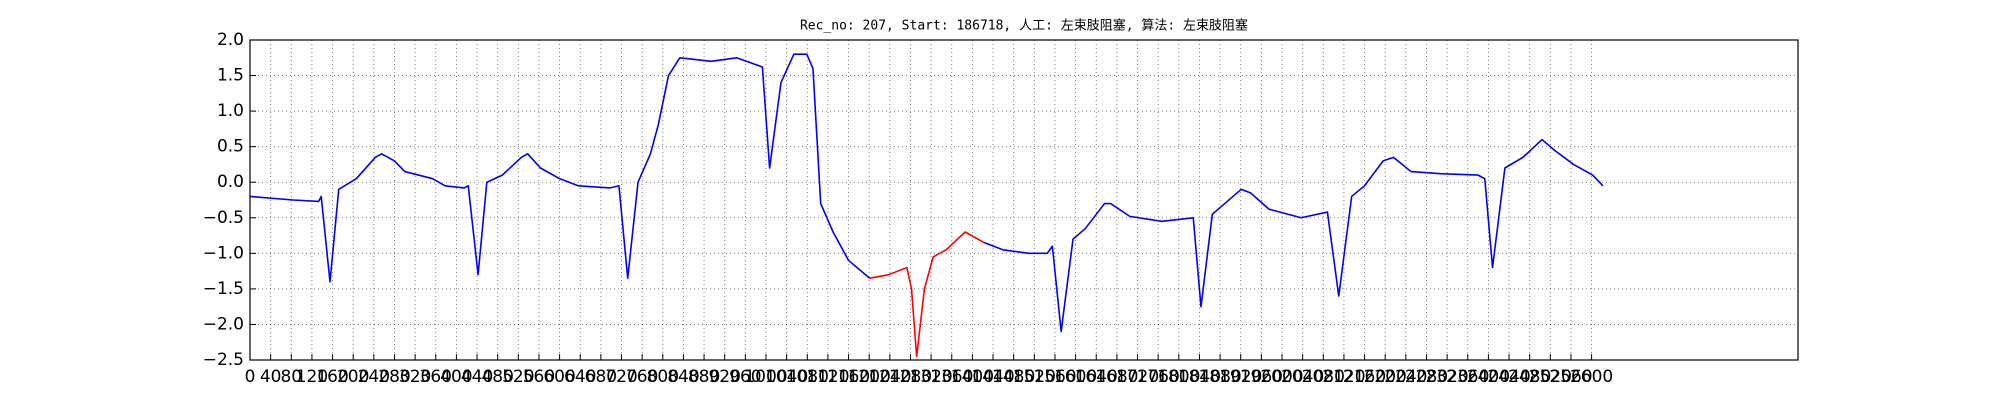 This screenshot has width=2000, height=400. Describe the element at coordinates (663, 377) in the screenshot. I see `x-tick-label: 800` at that location.